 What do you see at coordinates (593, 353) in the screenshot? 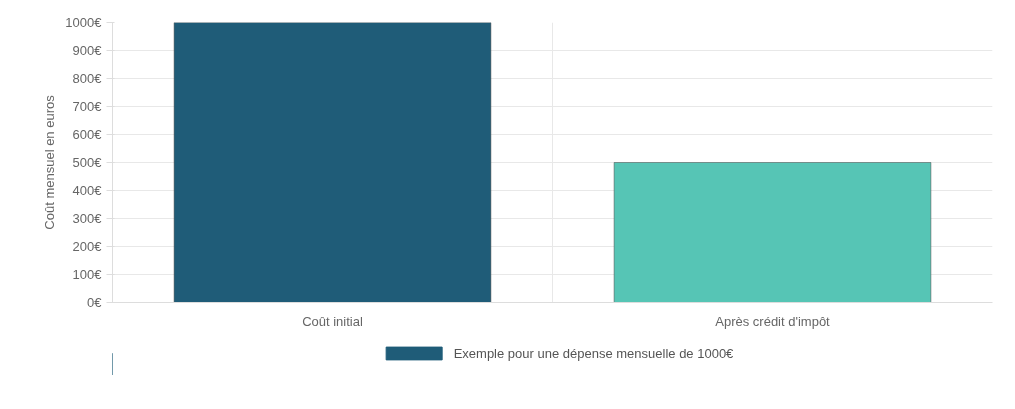
I see `legend-label: Exemple pour une dépense mensuelle de 1000€` at bounding box center [593, 353].